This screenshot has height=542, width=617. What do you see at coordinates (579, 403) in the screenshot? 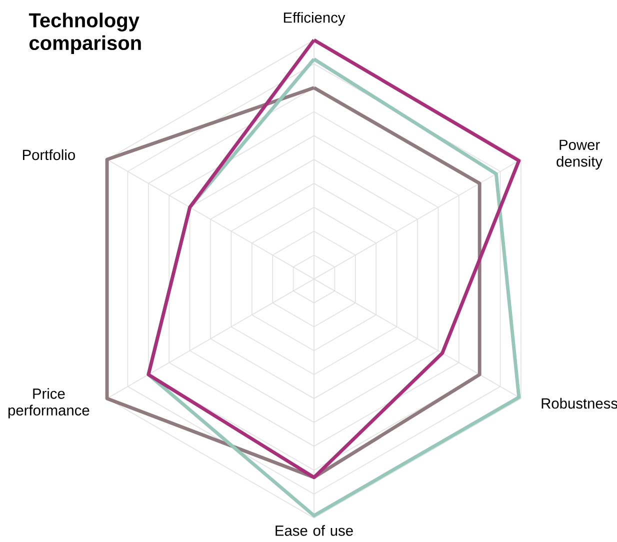
I see `spoke-label: Robustness` at bounding box center [579, 403].